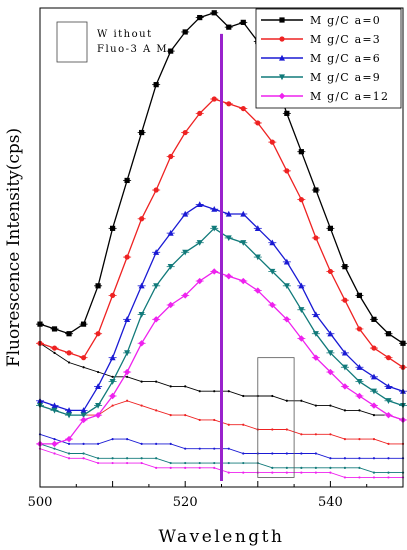  I want to click on y-axis-title: Fluorescence Intensity(cps), so click(14, 247).